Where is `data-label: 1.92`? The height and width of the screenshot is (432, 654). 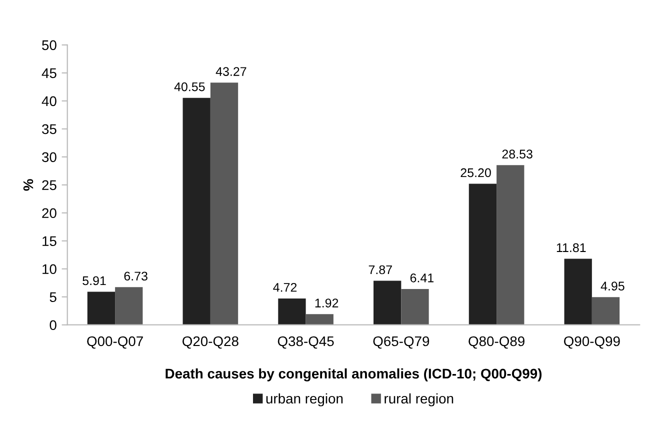
data-label: 1.92 is located at coordinates (326, 303).